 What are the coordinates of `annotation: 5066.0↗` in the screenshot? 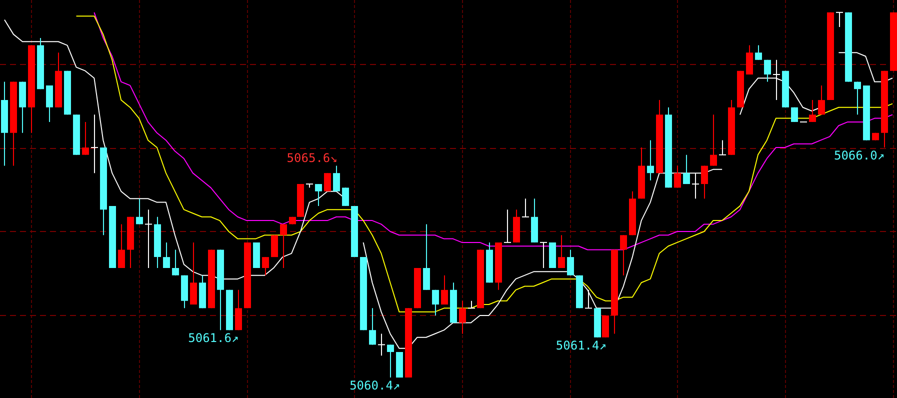 It's located at (859, 155).